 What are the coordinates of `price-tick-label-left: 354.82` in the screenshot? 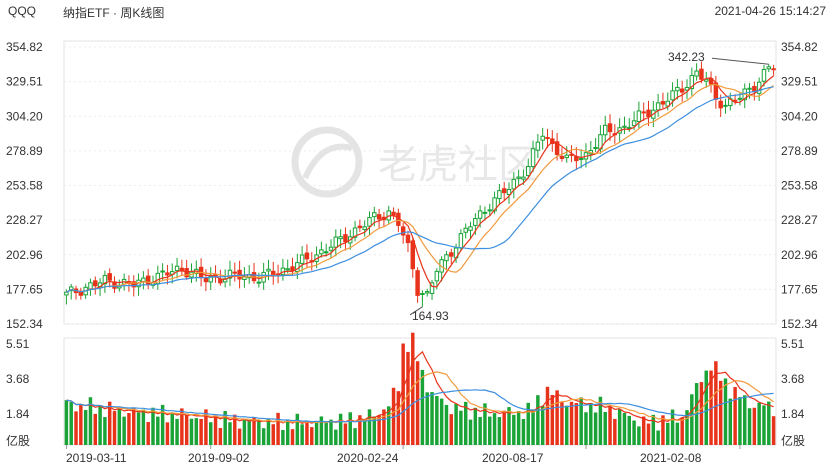 It's located at (24, 47).